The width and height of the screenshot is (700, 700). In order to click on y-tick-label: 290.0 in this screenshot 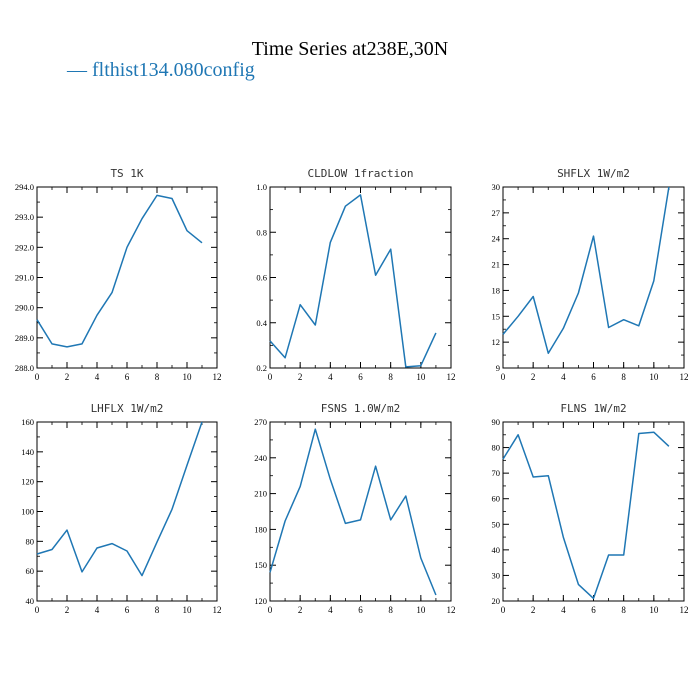, I will do `click(24, 308)`.